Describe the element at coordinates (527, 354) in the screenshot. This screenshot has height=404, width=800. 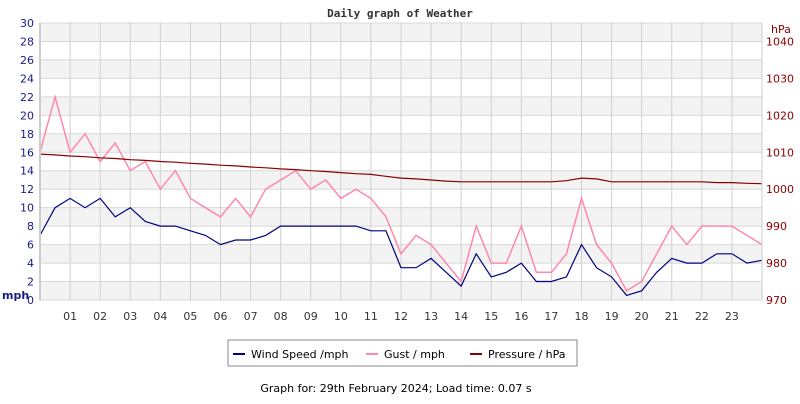
I see `legend-label: Pressure / hPa` at that location.